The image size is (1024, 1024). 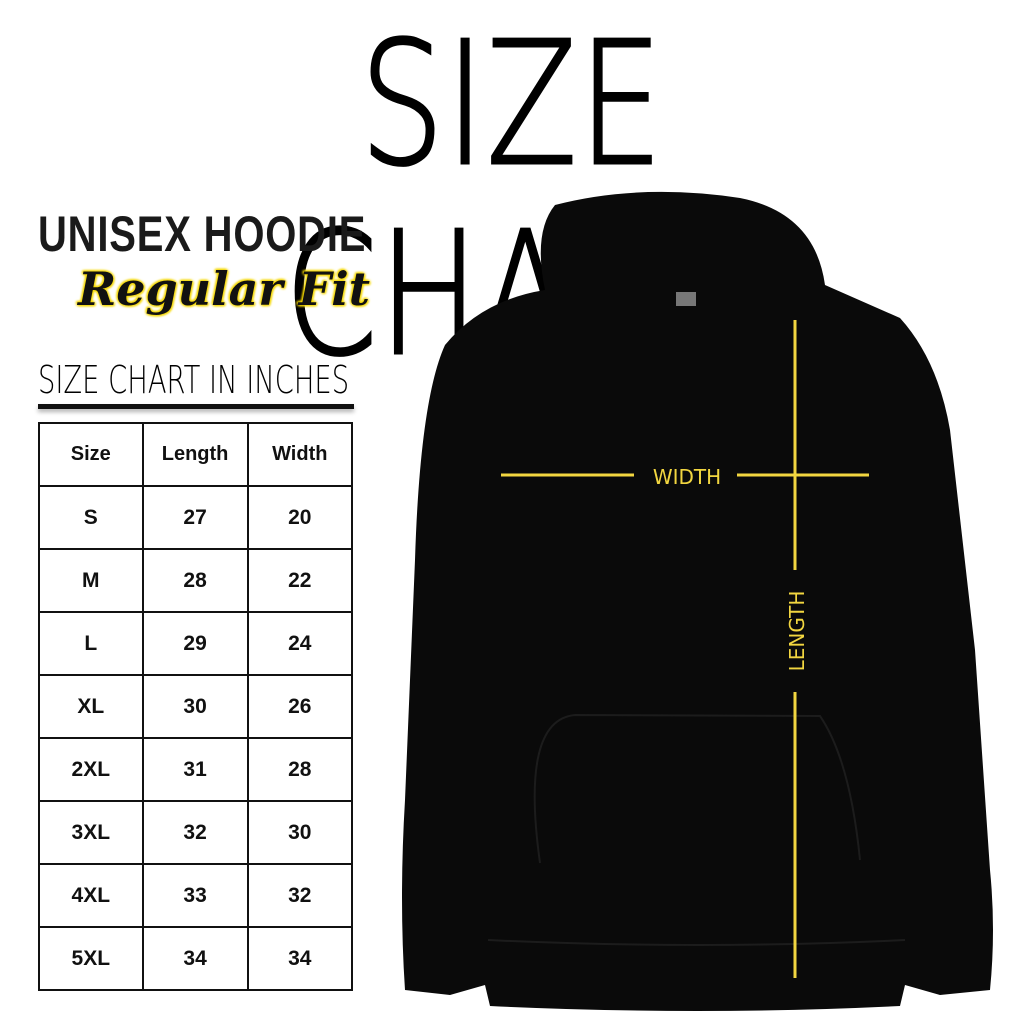 I want to click on length-label: LENGTH, so click(x=797, y=631).